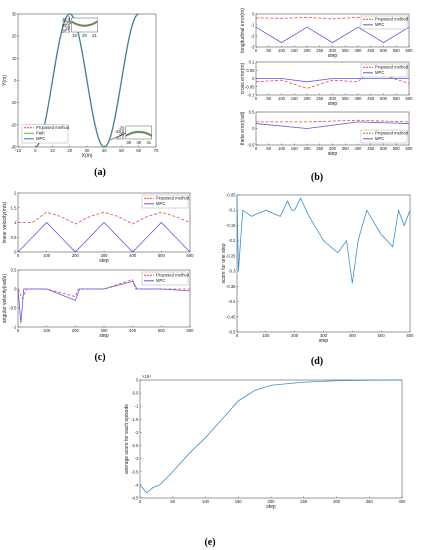 The height and width of the screenshot is (550, 421). What do you see at coordinates (14, 58) in the screenshot?
I see `chart-a-ytick-label: 10` at bounding box center [14, 58].